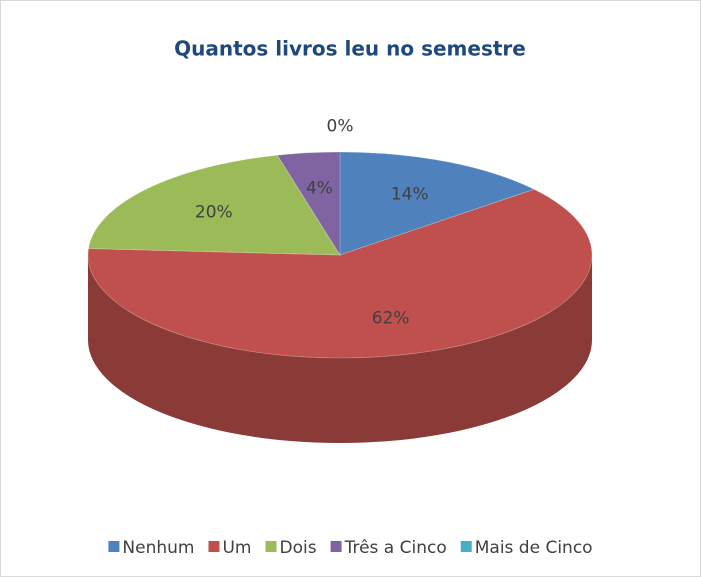 The image size is (701, 581). What do you see at coordinates (395, 548) in the screenshot?
I see `legend-label: Três a Cinco` at bounding box center [395, 548].